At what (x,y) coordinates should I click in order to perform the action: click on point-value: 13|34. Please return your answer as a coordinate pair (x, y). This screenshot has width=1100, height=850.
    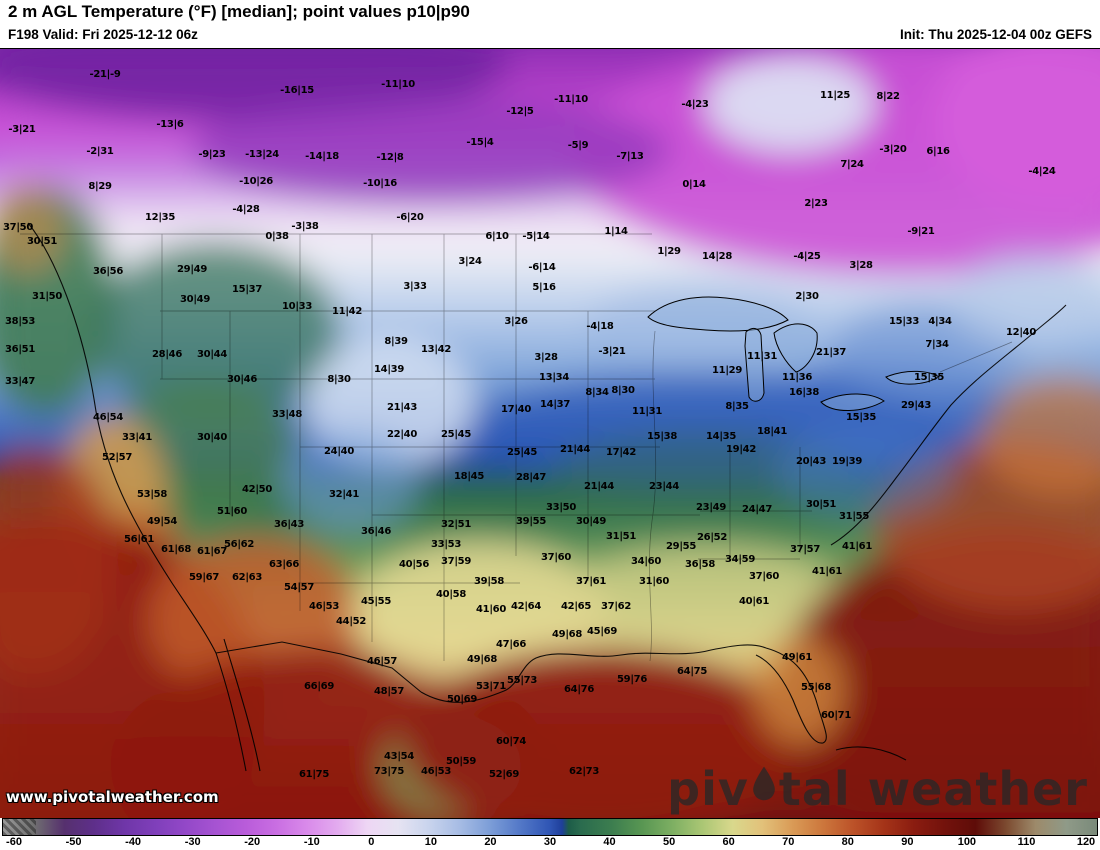
    Looking at the image, I should click on (554, 377).